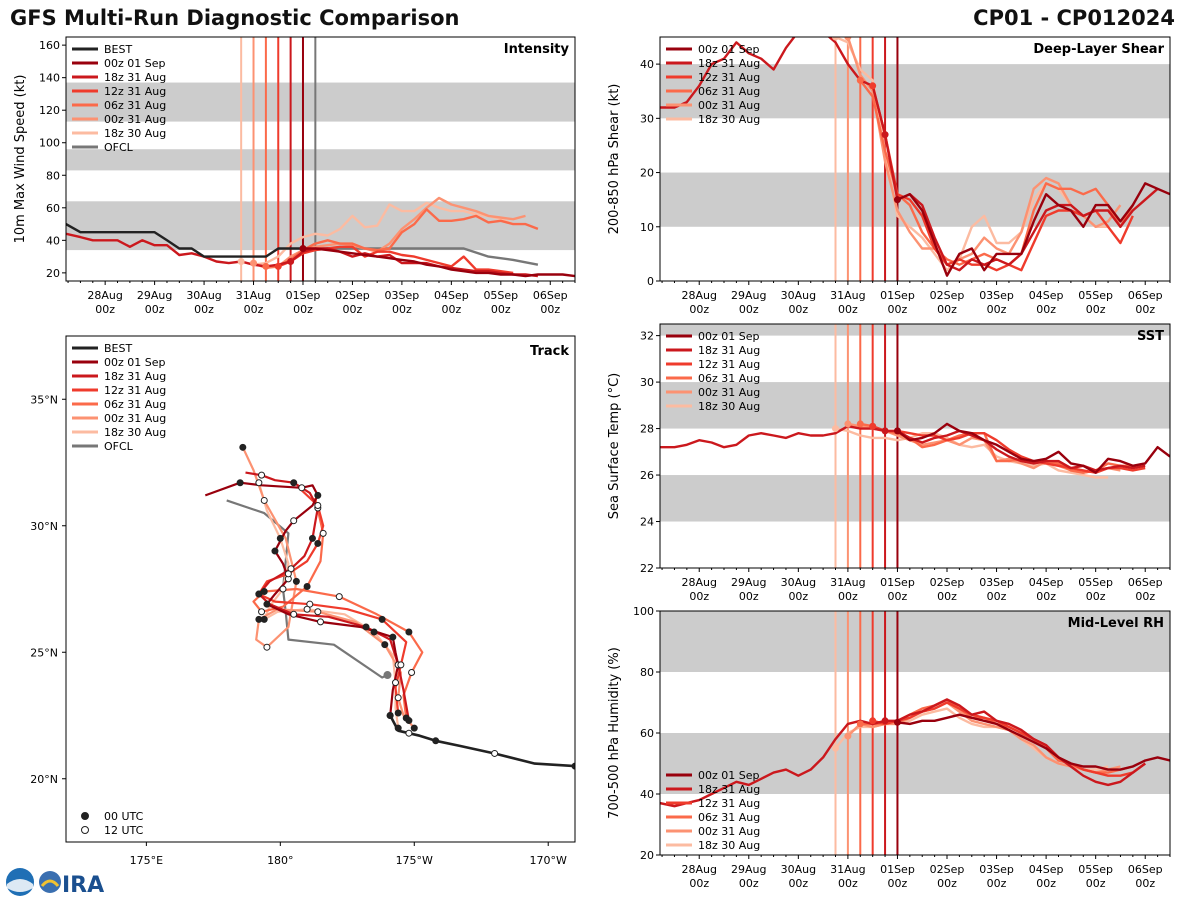  What do you see at coordinates (1116, 623) in the screenshot?
I see `panel-title: Mid-Level RH` at bounding box center [1116, 623].